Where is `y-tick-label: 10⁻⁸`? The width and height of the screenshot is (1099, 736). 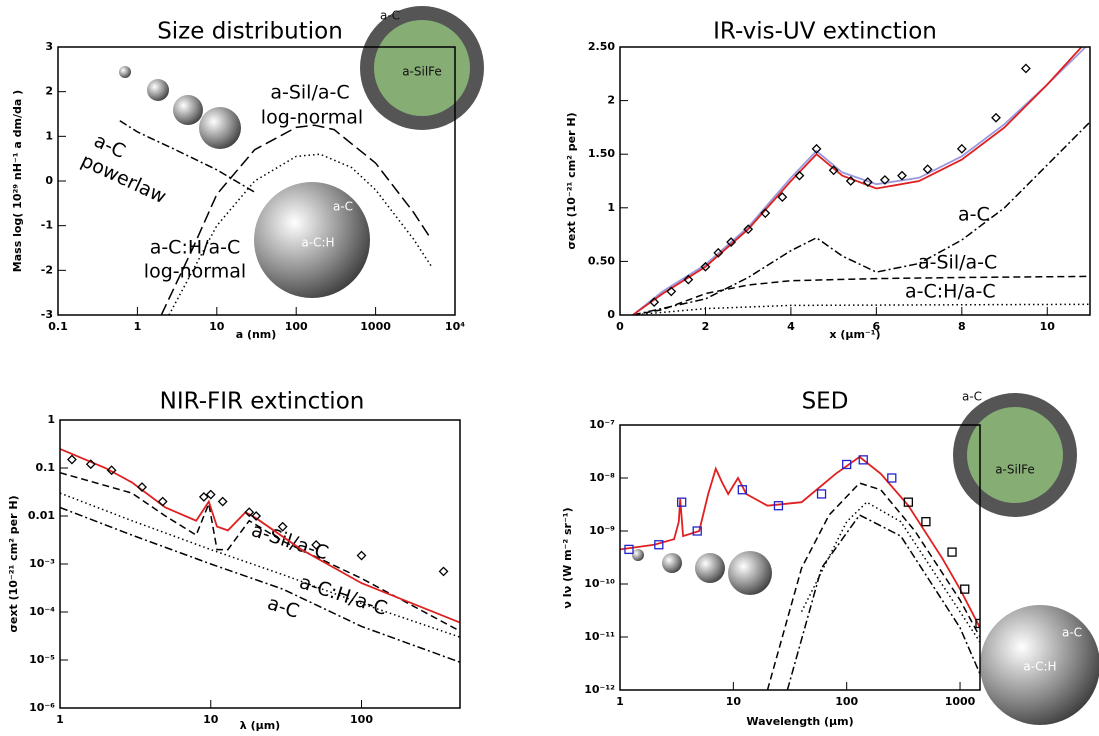
y-tick-label: 10⁻⁸ is located at coordinates (602, 477).